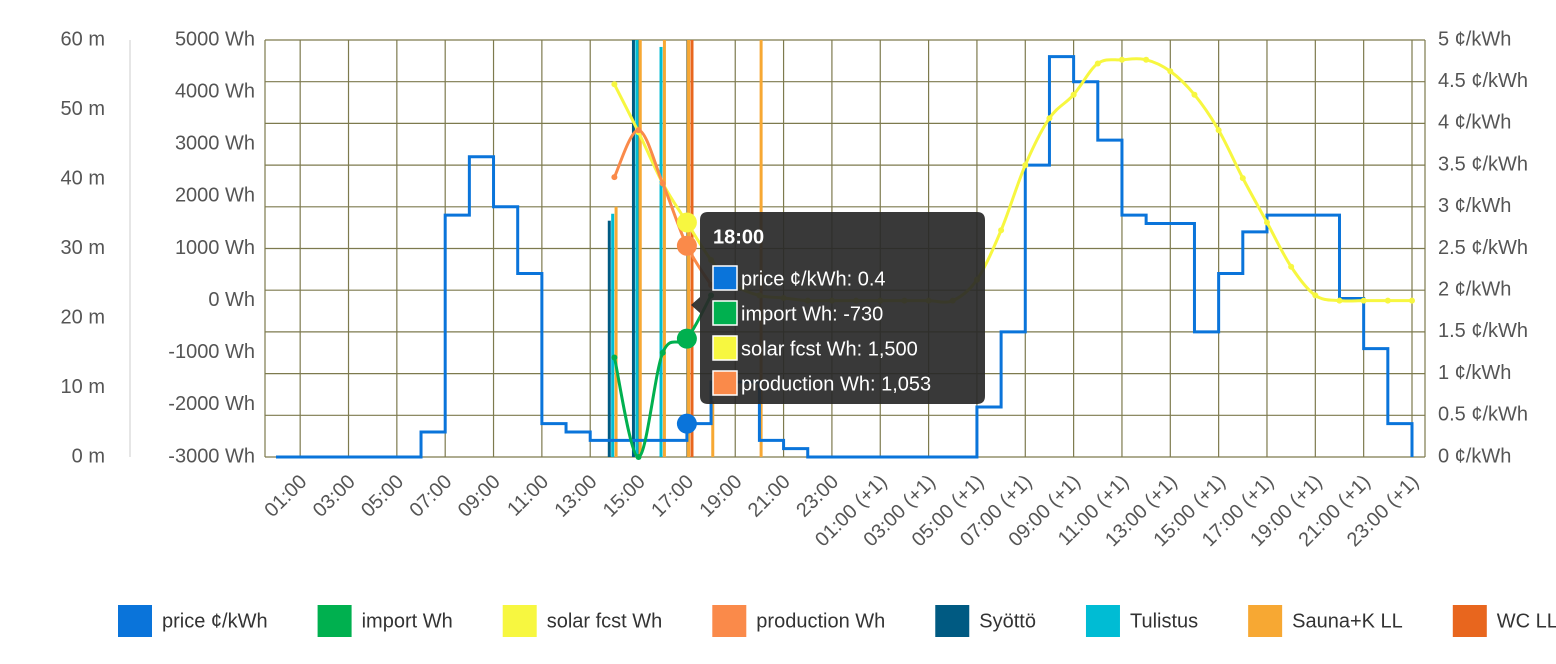 This screenshot has height=664, width=1556. What do you see at coordinates (1483, 81) in the screenshot?
I see `y2-tick-label: 4.5 ¢/kWh` at bounding box center [1483, 81].